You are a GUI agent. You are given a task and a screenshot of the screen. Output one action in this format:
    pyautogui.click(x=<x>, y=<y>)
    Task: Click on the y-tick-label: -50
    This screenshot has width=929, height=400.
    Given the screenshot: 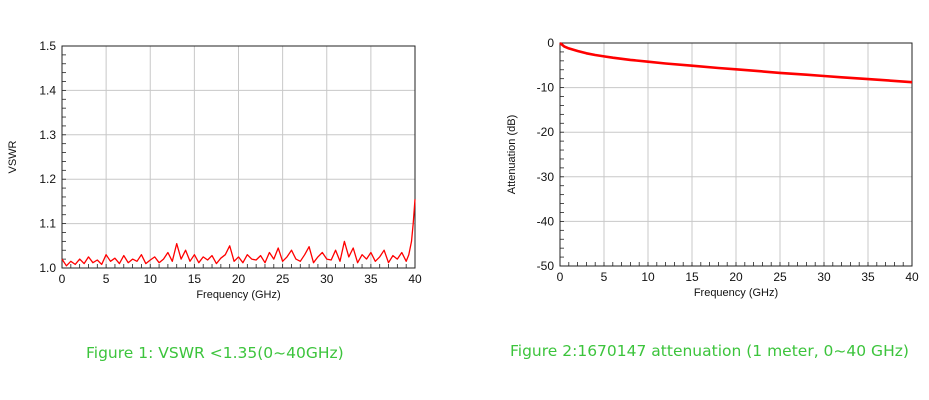 What is the action you would take?
    pyautogui.click(x=546, y=266)
    